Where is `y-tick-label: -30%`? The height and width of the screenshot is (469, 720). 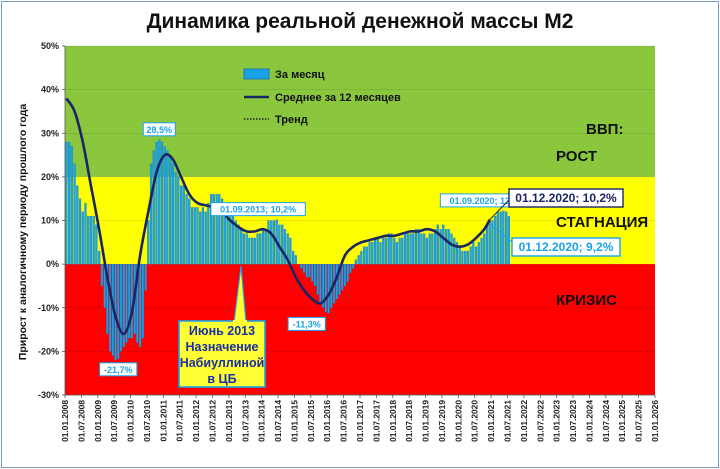
y-tick-label: -30% is located at coordinates (48, 395).